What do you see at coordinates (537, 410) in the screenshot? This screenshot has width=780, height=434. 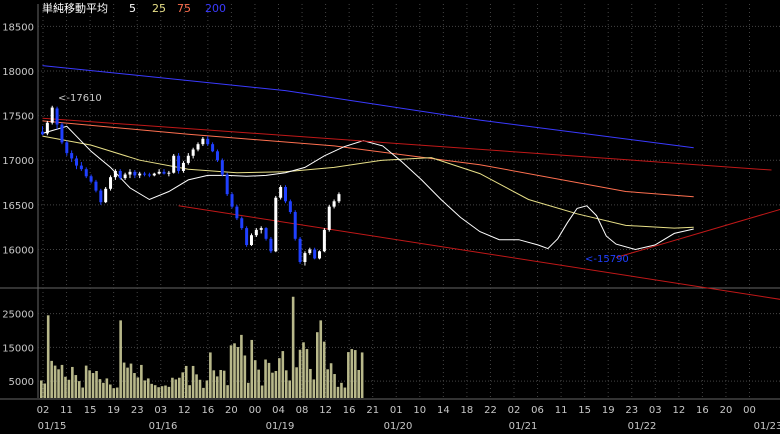 I see `time-tick-label: 06` at bounding box center [537, 410].